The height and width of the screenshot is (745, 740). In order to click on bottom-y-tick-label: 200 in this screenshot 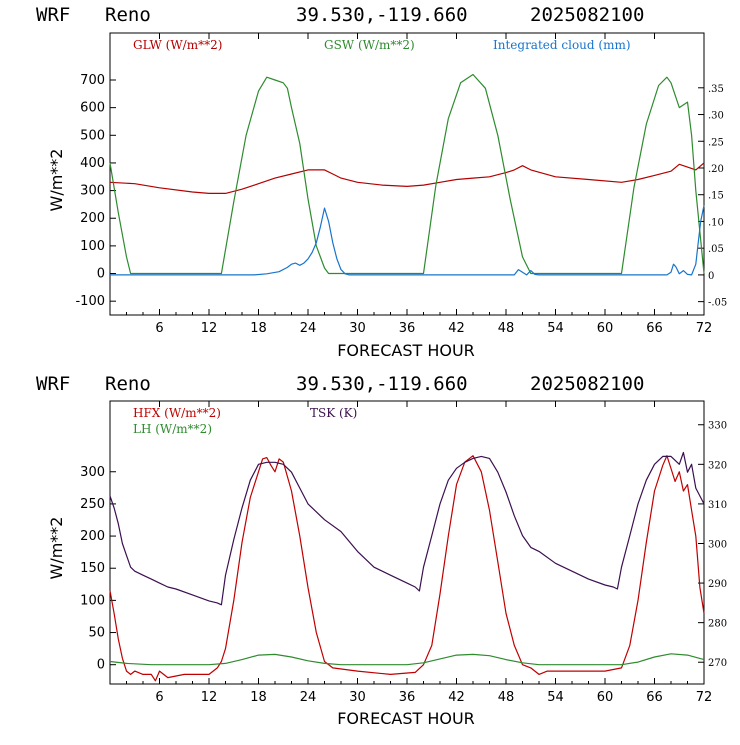, I will do `click(92, 536)`.